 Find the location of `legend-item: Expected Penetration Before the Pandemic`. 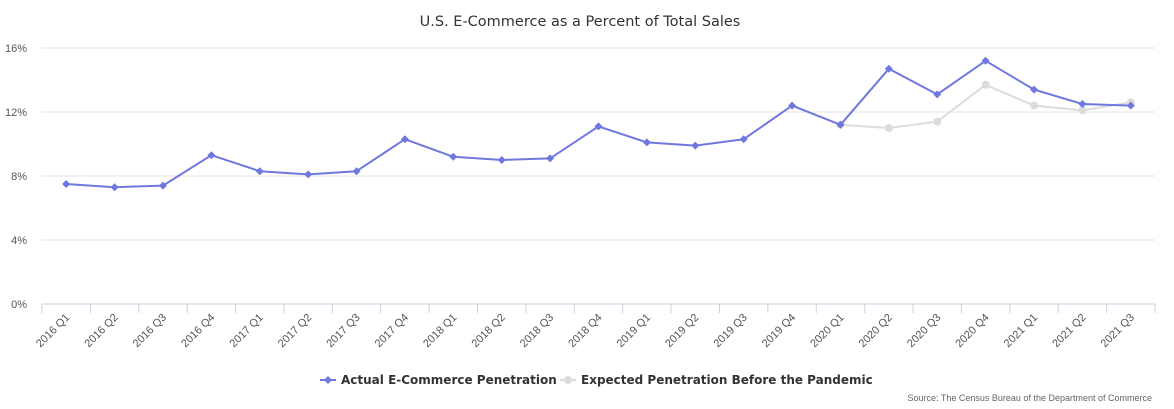

legend-item: Expected Penetration Before the Pandemic is located at coordinates (716, 380).